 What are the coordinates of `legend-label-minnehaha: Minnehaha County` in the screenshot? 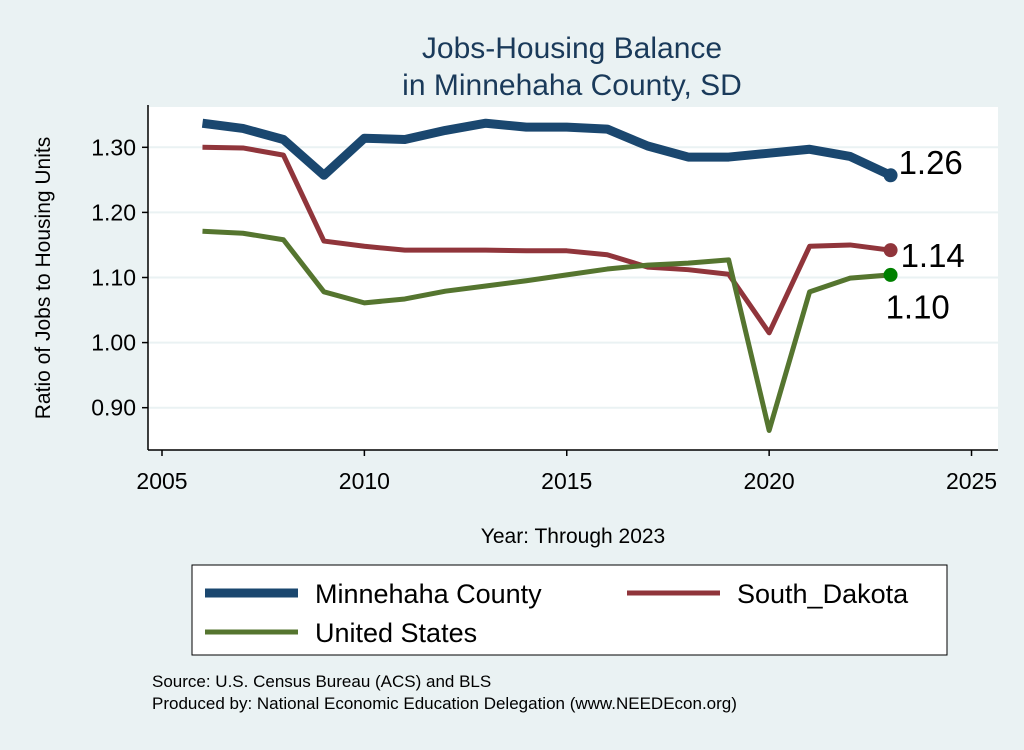 It's located at (428, 594).